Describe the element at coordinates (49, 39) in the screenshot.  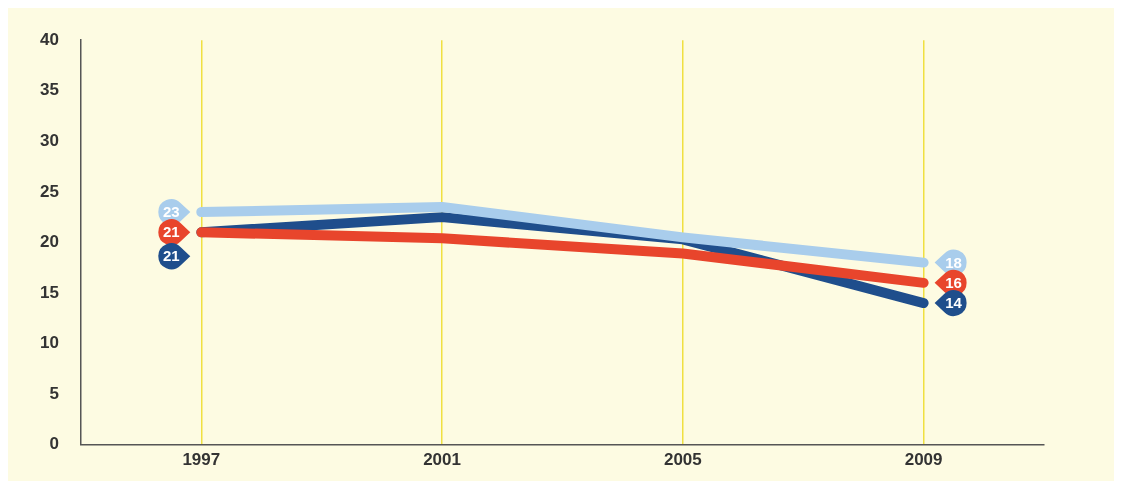
I see `y-tick-label: 40` at that location.